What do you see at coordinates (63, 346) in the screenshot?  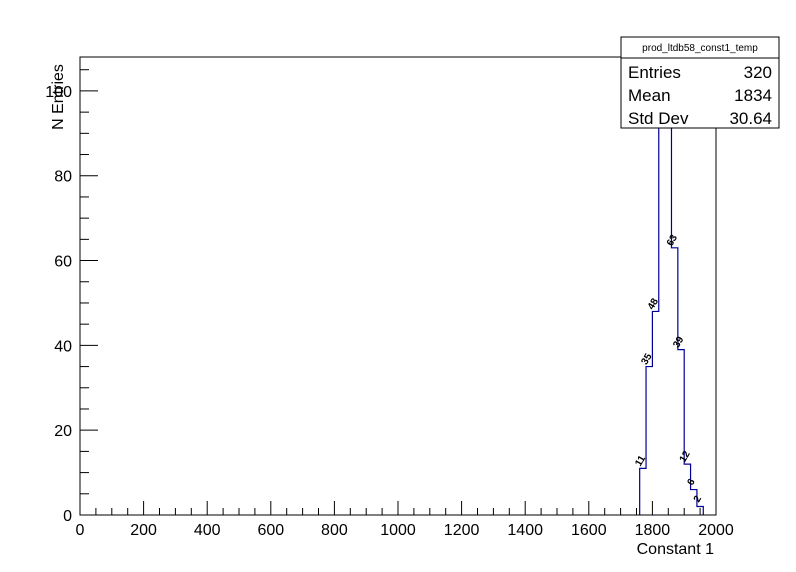 I see `y-tick-label: 40` at bounding box center [63, 346].